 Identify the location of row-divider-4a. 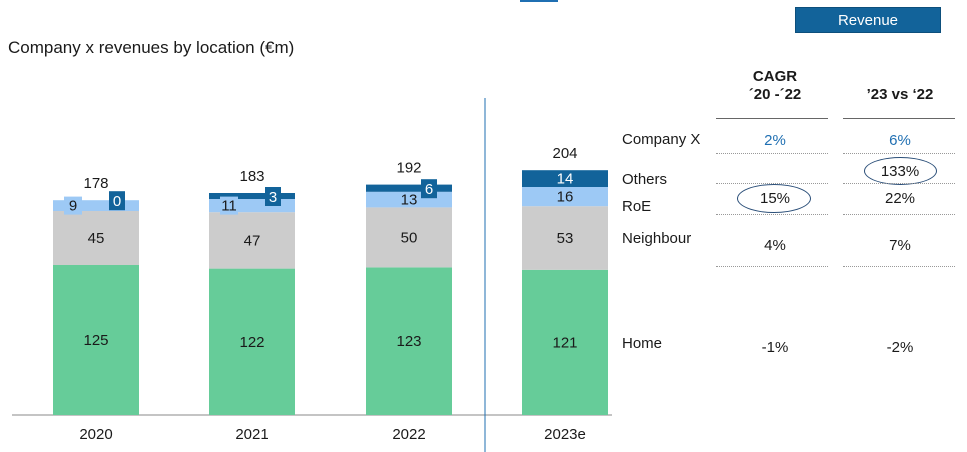
(772, 266).